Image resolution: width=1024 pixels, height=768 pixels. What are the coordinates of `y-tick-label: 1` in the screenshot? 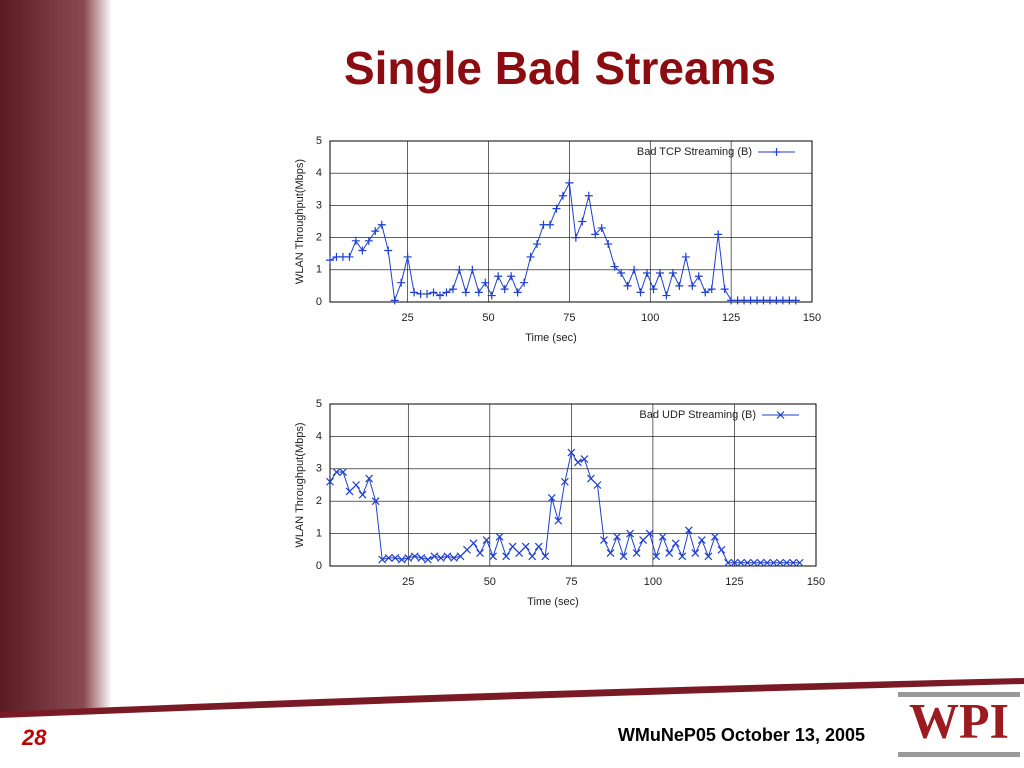 It's located at (319, 270).